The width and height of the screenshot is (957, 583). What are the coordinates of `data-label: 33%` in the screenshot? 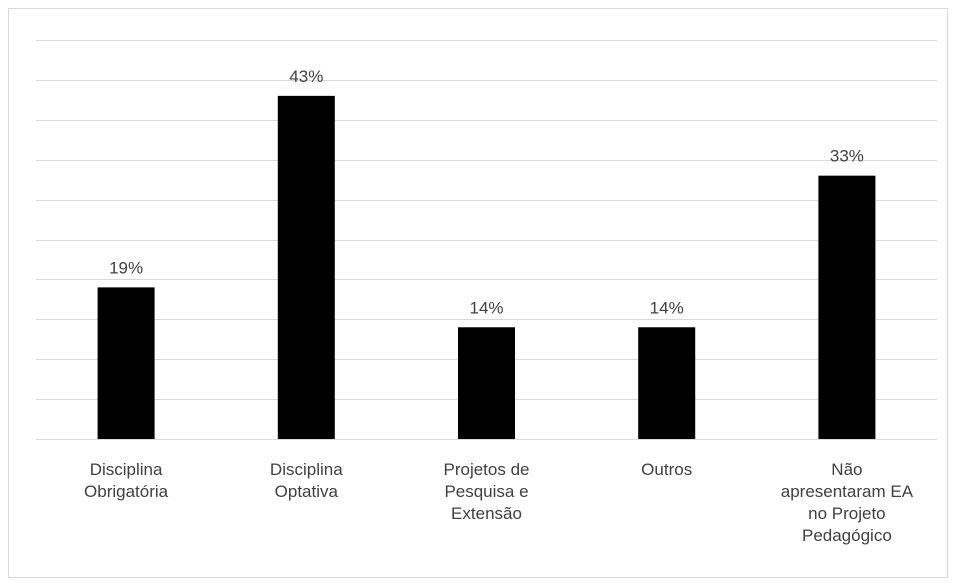 It's located at (847, 156).